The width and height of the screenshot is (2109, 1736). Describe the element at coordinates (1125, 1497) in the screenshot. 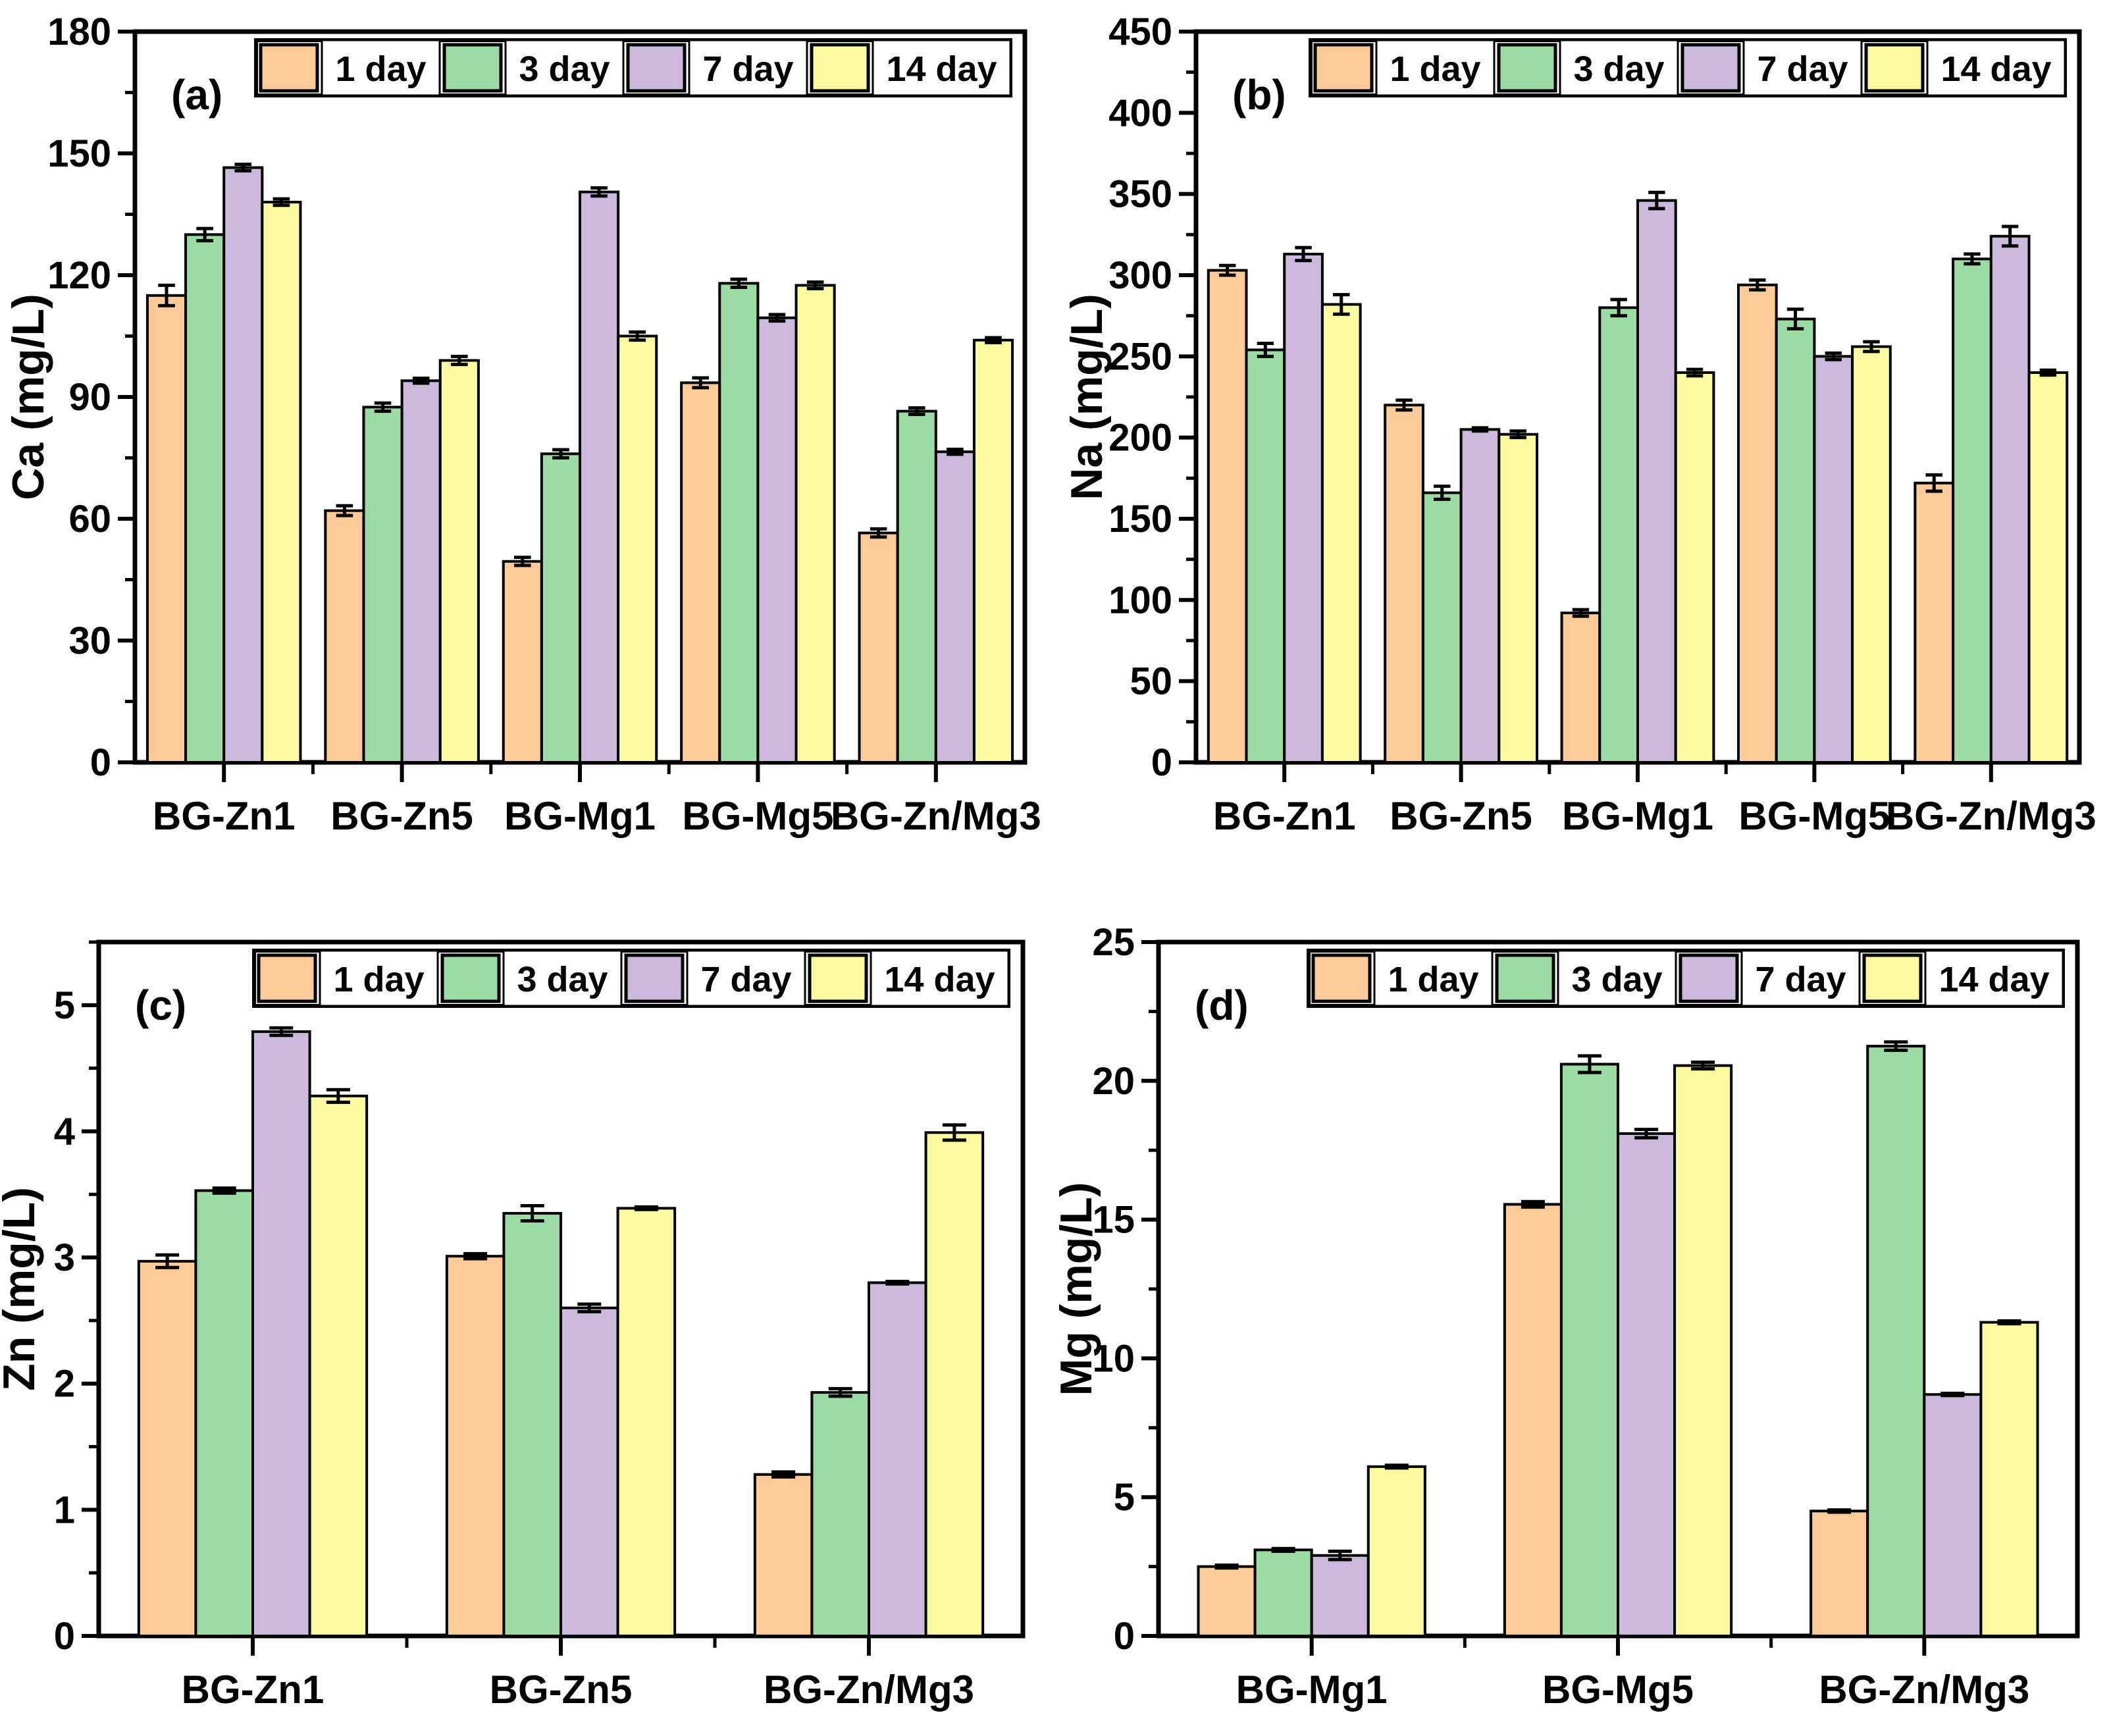

I see `y-tick-label: 5` at that location.